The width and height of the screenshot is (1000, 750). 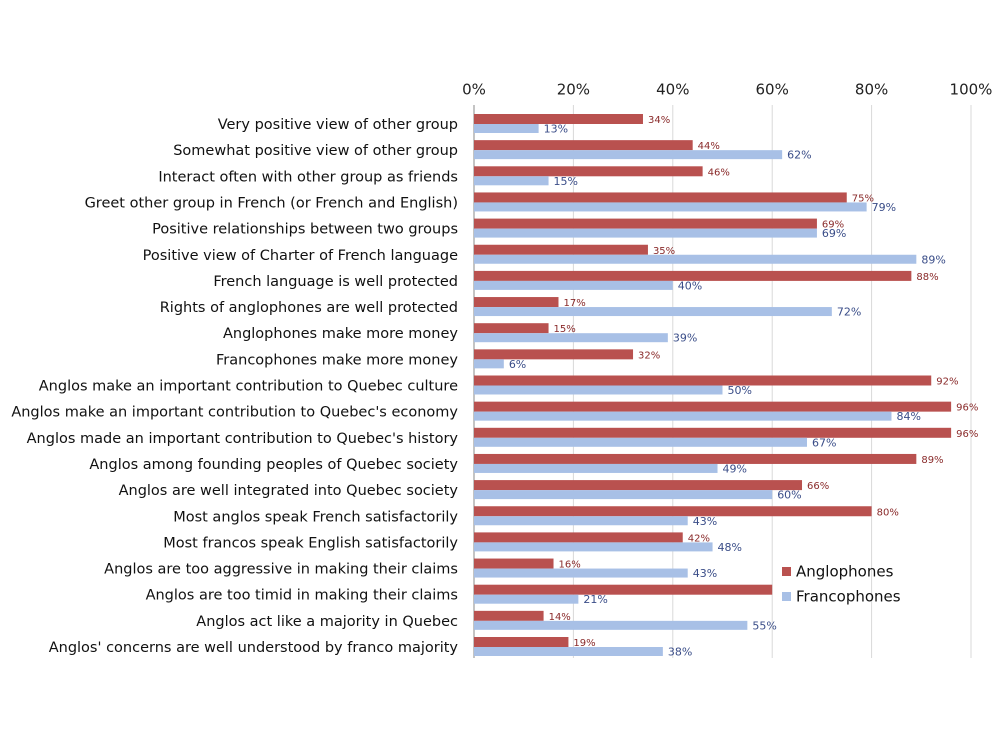 What do you see at coordinates (927, 277) in the screenshot?
I see `value-label: 88%` at bounding box center [927, 277].